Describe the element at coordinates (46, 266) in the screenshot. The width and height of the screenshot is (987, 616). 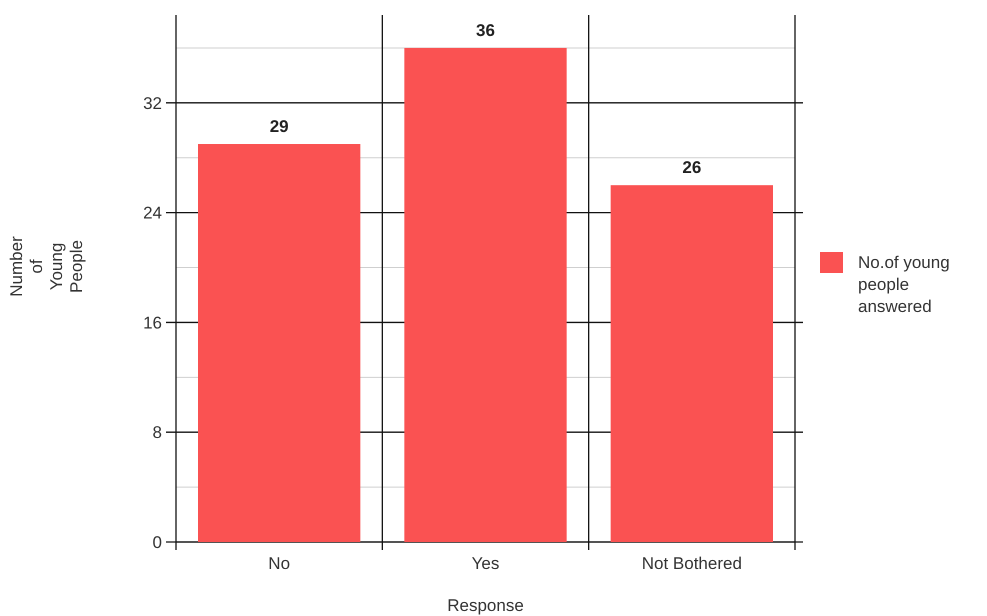
I see `y-axis-title: Number of Young People` at that location.